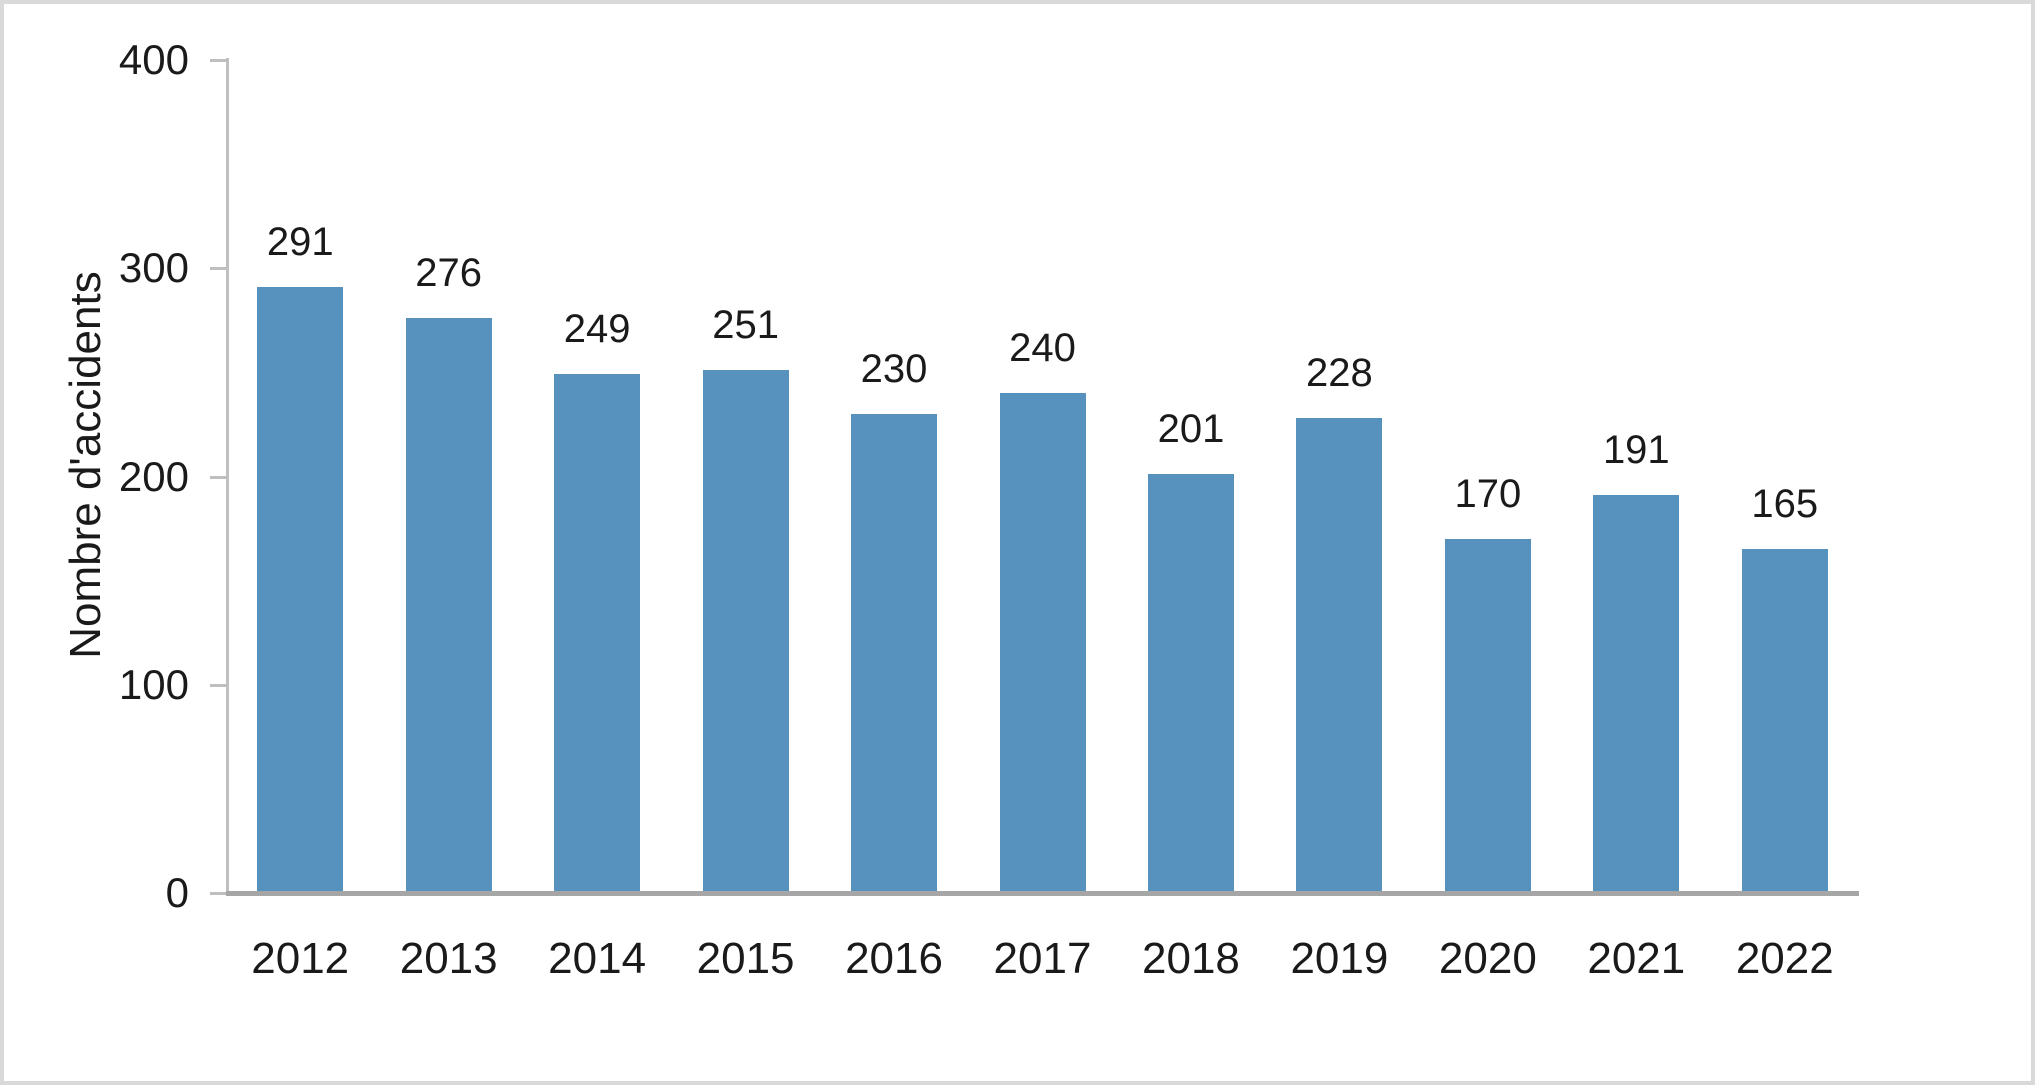 This screenshot has height=1085, width=2035. I want to click on bar-value-label-2021: 191, so click(1636, 450).